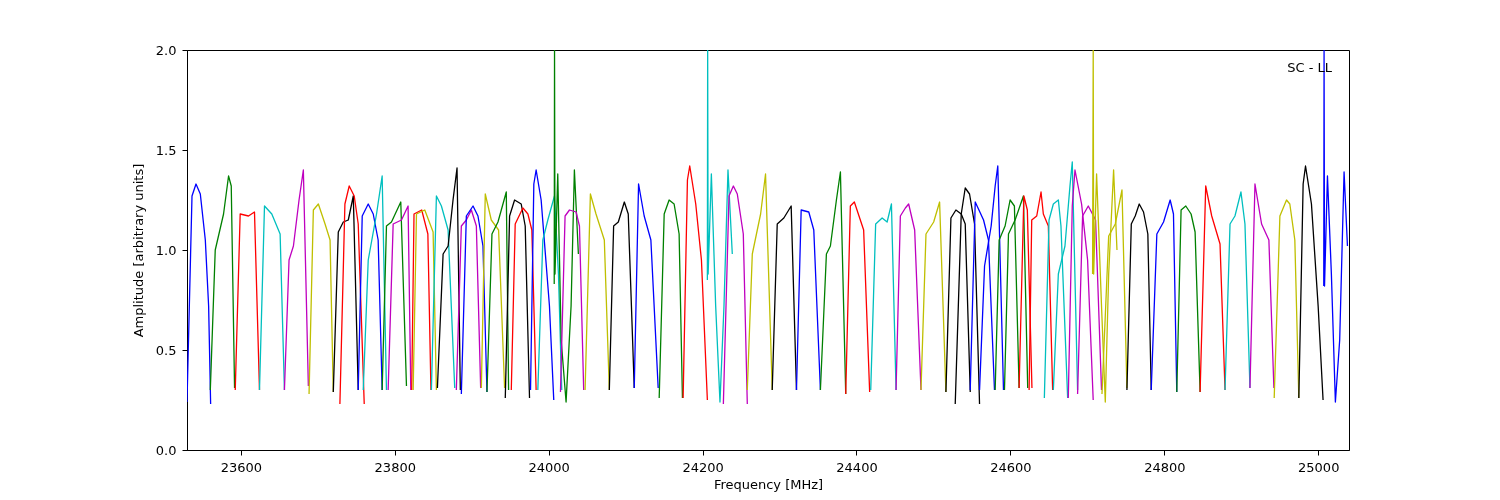 The height and width of the screenshot is (500, 1500). Describe the element at coordinates (549, 467) in the screenshot. I see `x-tick-label: 24000` at that location.